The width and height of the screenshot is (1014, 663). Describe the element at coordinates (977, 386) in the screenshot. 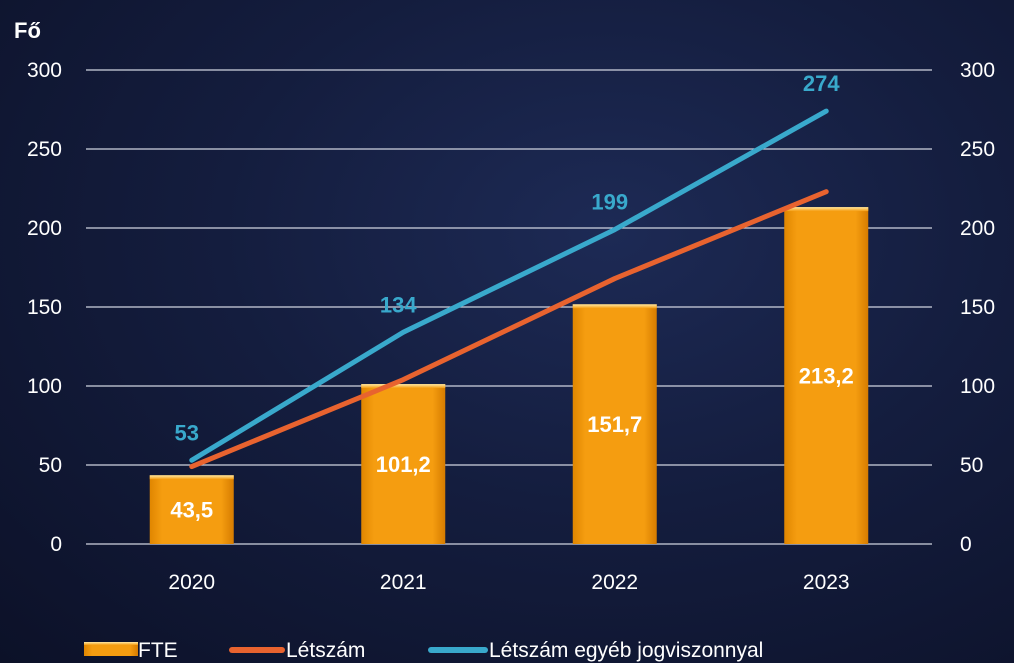

I see `y-tick-label-right: 100` at that location.